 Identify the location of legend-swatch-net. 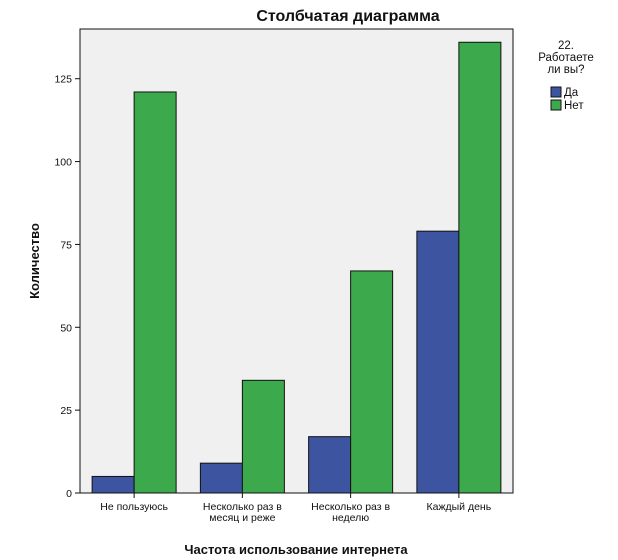
(556, 105).